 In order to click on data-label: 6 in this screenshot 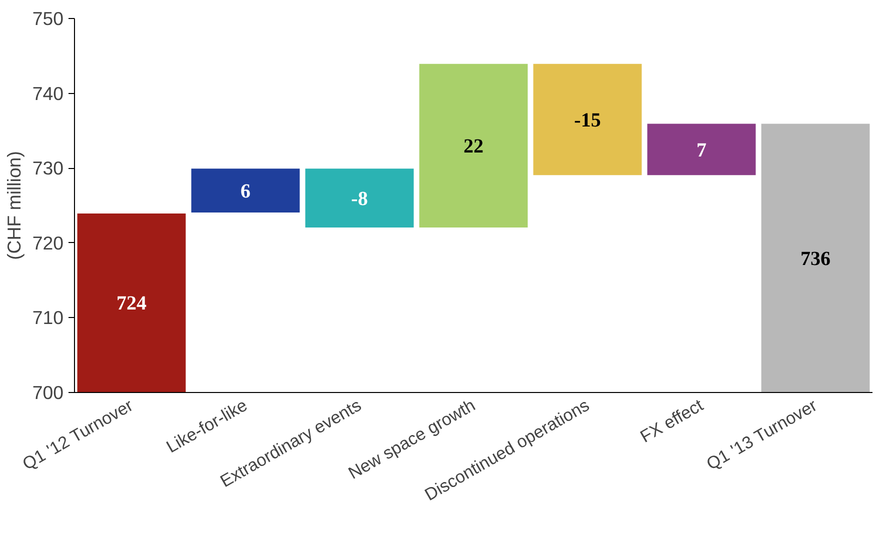, I will do `click(245, 191)`.